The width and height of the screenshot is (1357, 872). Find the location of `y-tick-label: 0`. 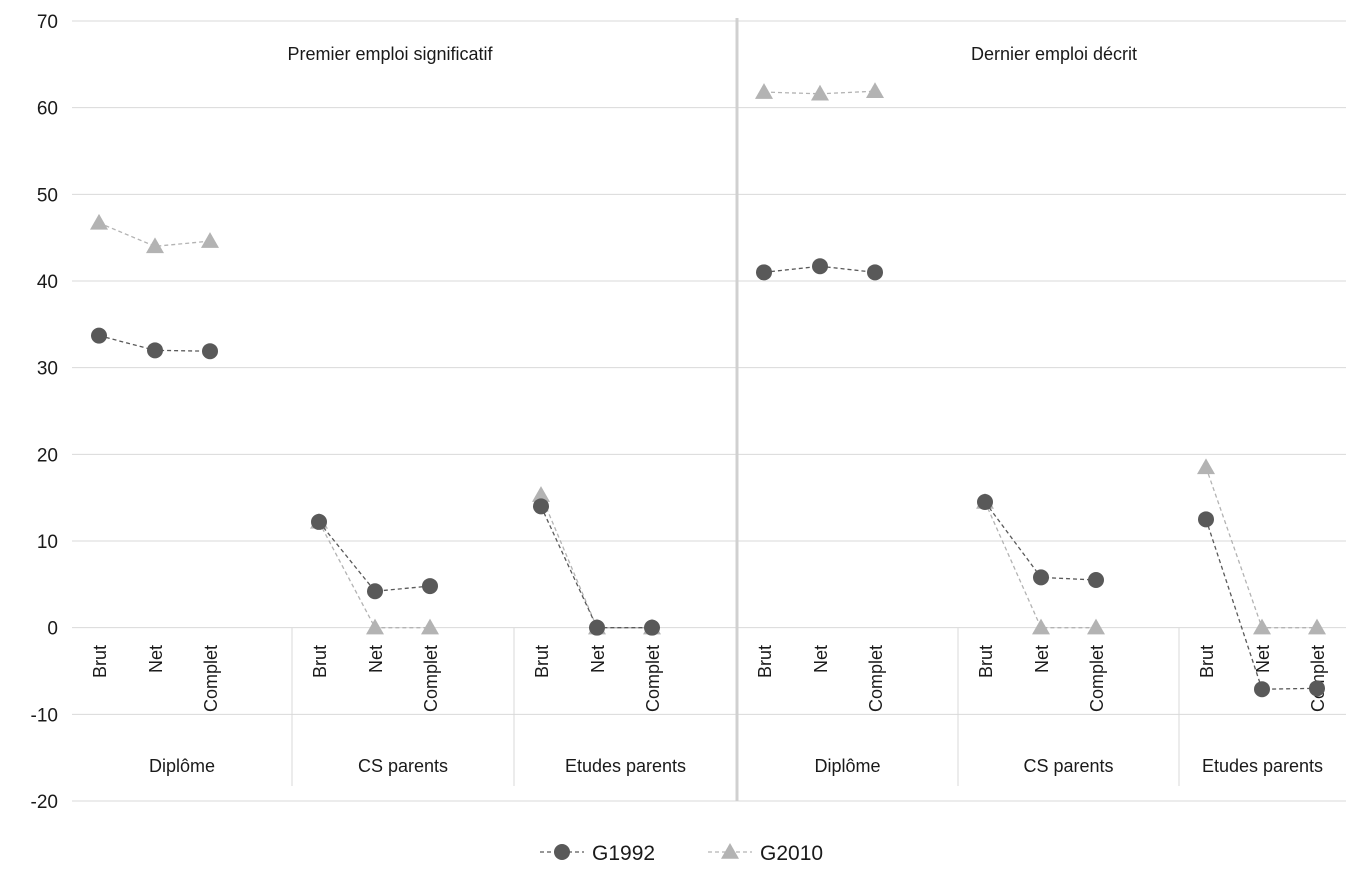

y-tick-label: 0 is located at coordinates (52, 629).